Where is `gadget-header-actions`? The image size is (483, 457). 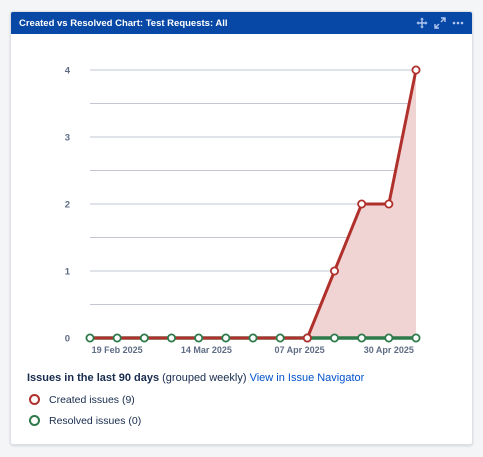
gadget-header-actions is located at coordinates (440, 23).